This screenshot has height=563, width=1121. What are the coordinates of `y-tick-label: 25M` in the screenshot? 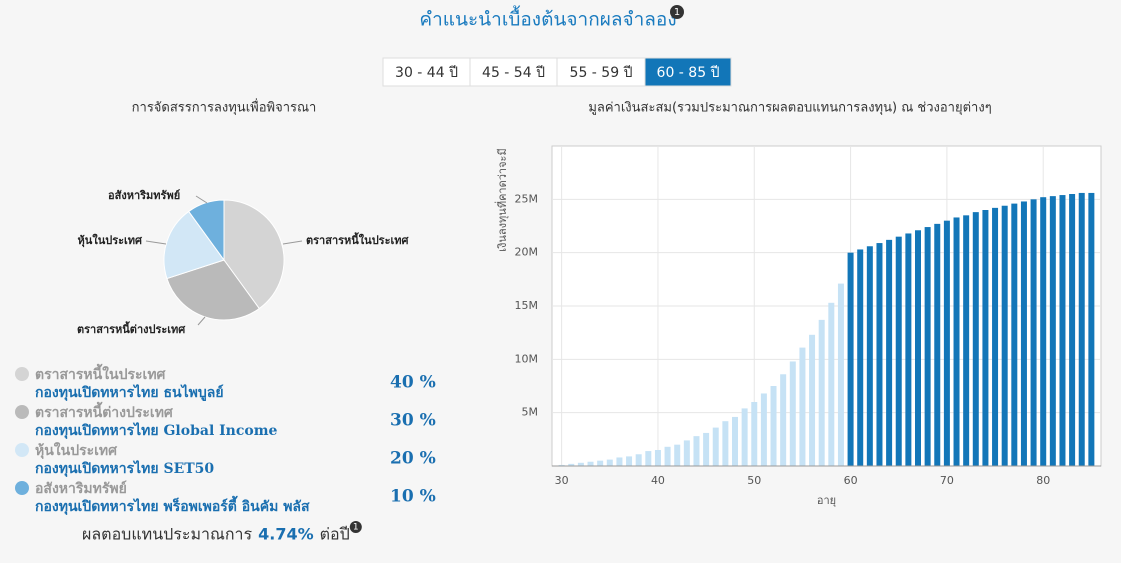 It's located at (527, 198).